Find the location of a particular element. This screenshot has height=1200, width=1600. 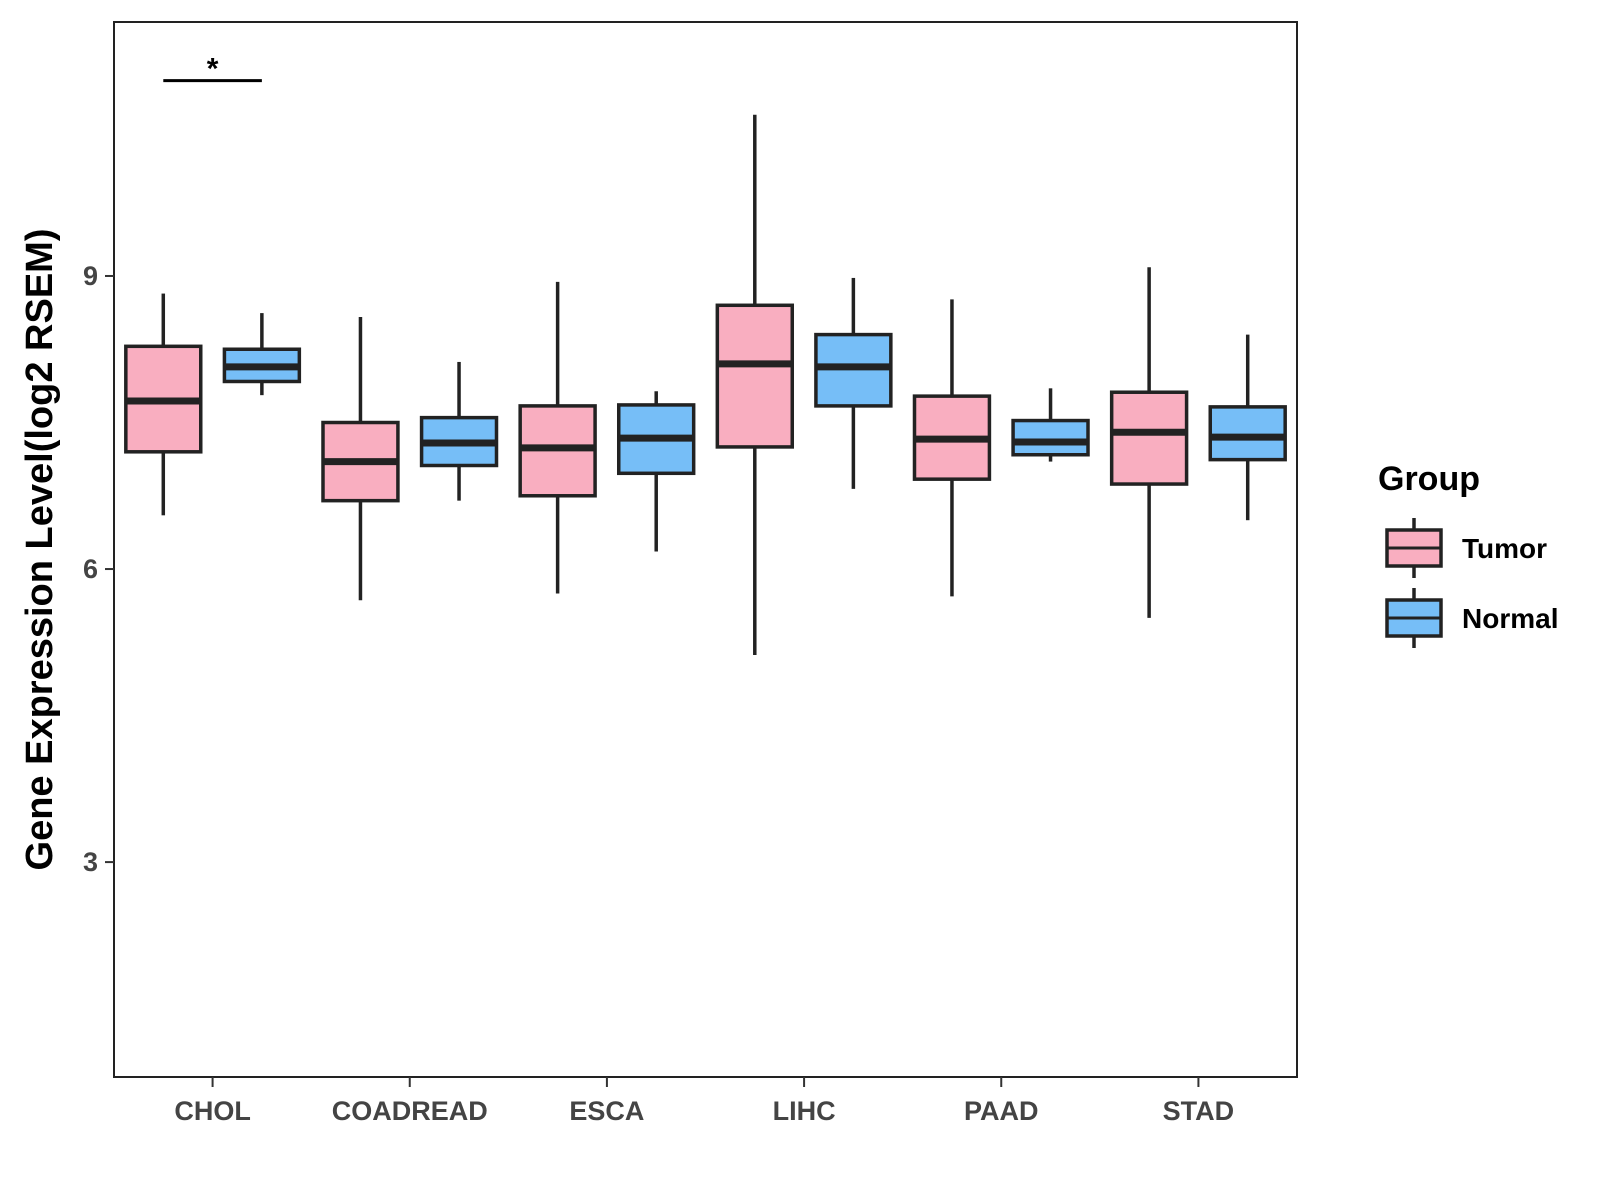

box-normal-lihc is located at coordinates (853, 383).